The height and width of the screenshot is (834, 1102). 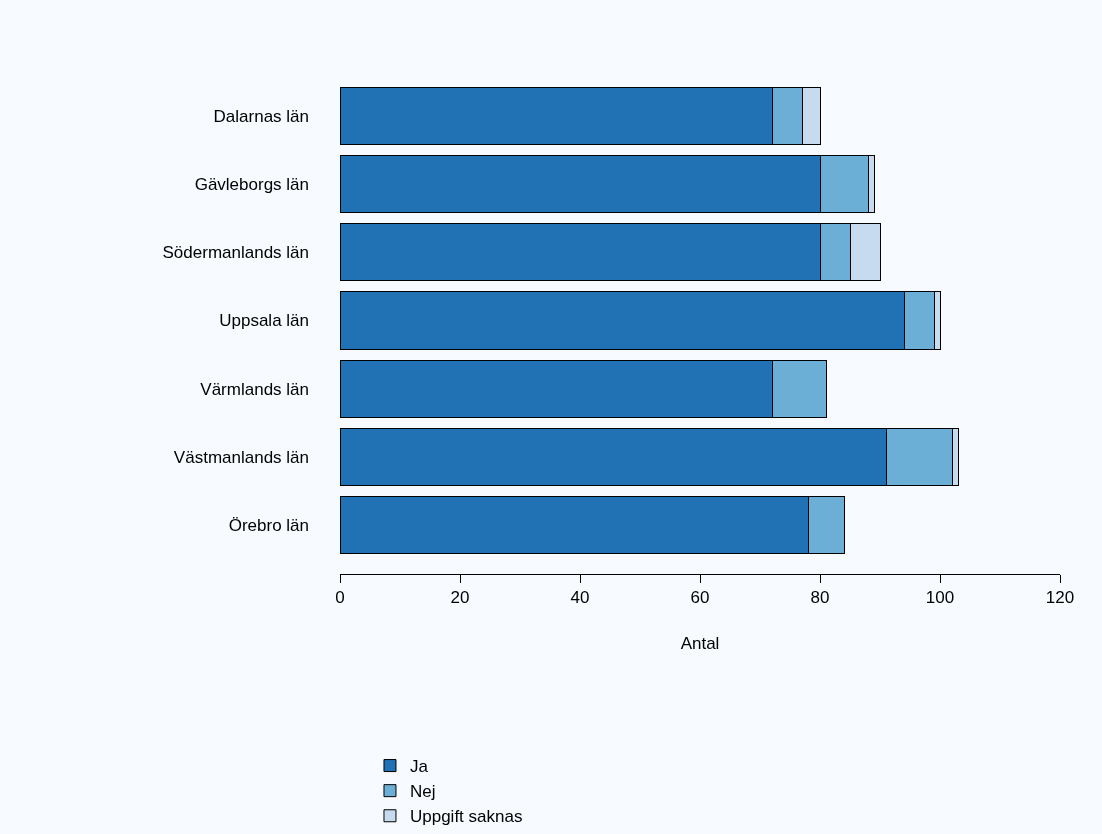 What do you see at coordinates (466, 817) in the screenshot?
I see `legend-label: Uppgift saknas` at bounding box center [466, 817].